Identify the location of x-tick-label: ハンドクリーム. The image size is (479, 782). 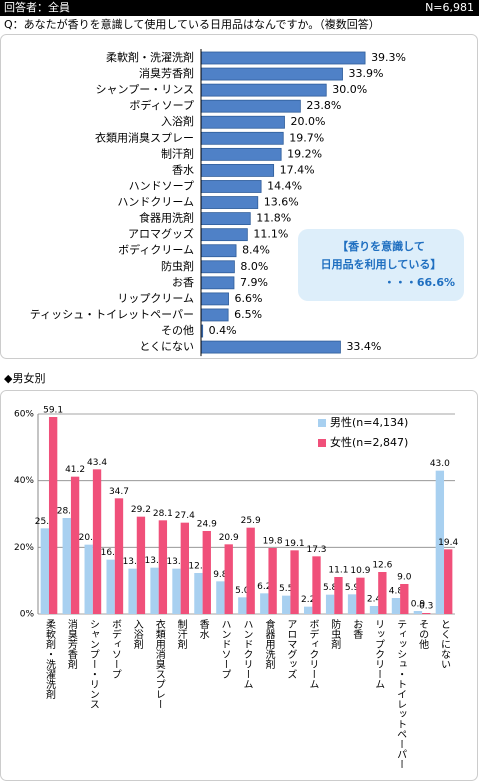
(247, 654).